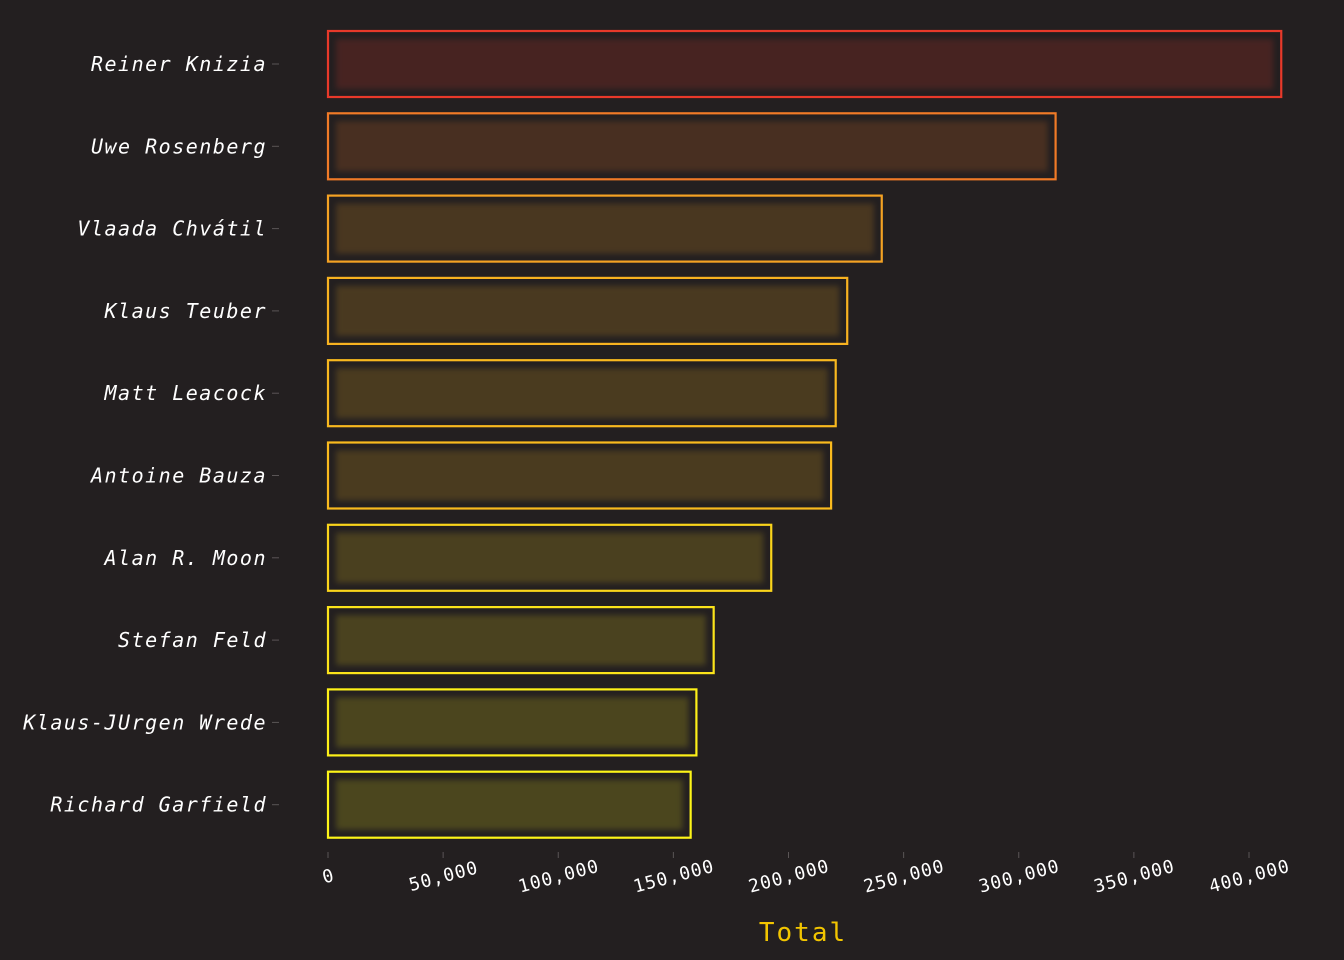  What do you see at coordinates (179, 146) in the screenshot?
I see `y-tick-label: Uwe Rosenberg` at bounding box center [179, 146].